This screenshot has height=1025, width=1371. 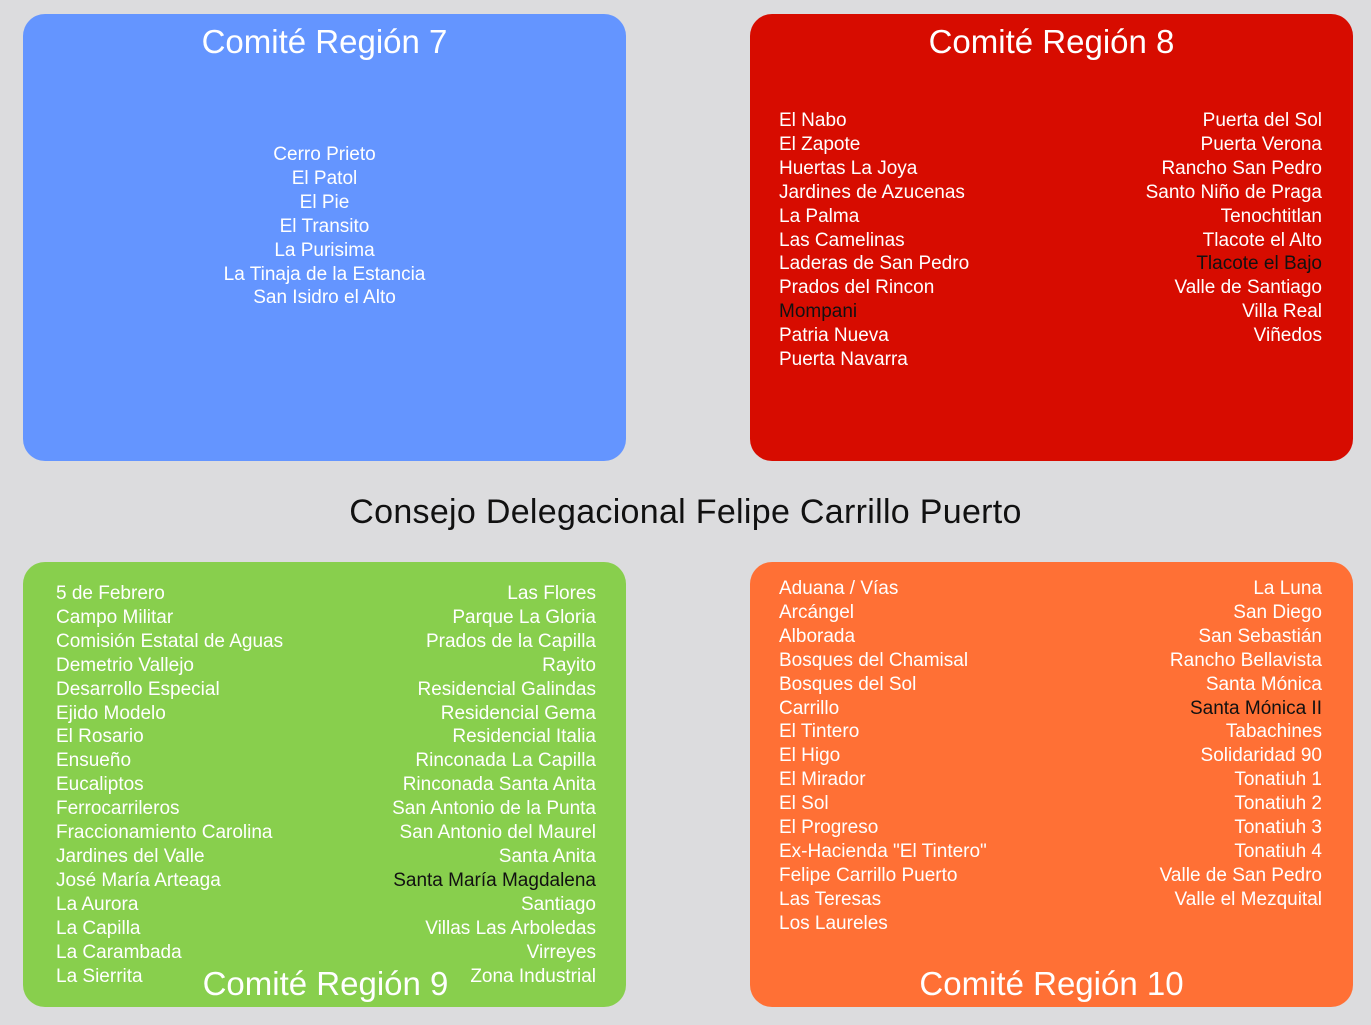 What do you see at coordinates (1271, 216) in the screenshot?
I see `neighborhood-item: Tenochtitlan` at bounding box center [1271, 216].